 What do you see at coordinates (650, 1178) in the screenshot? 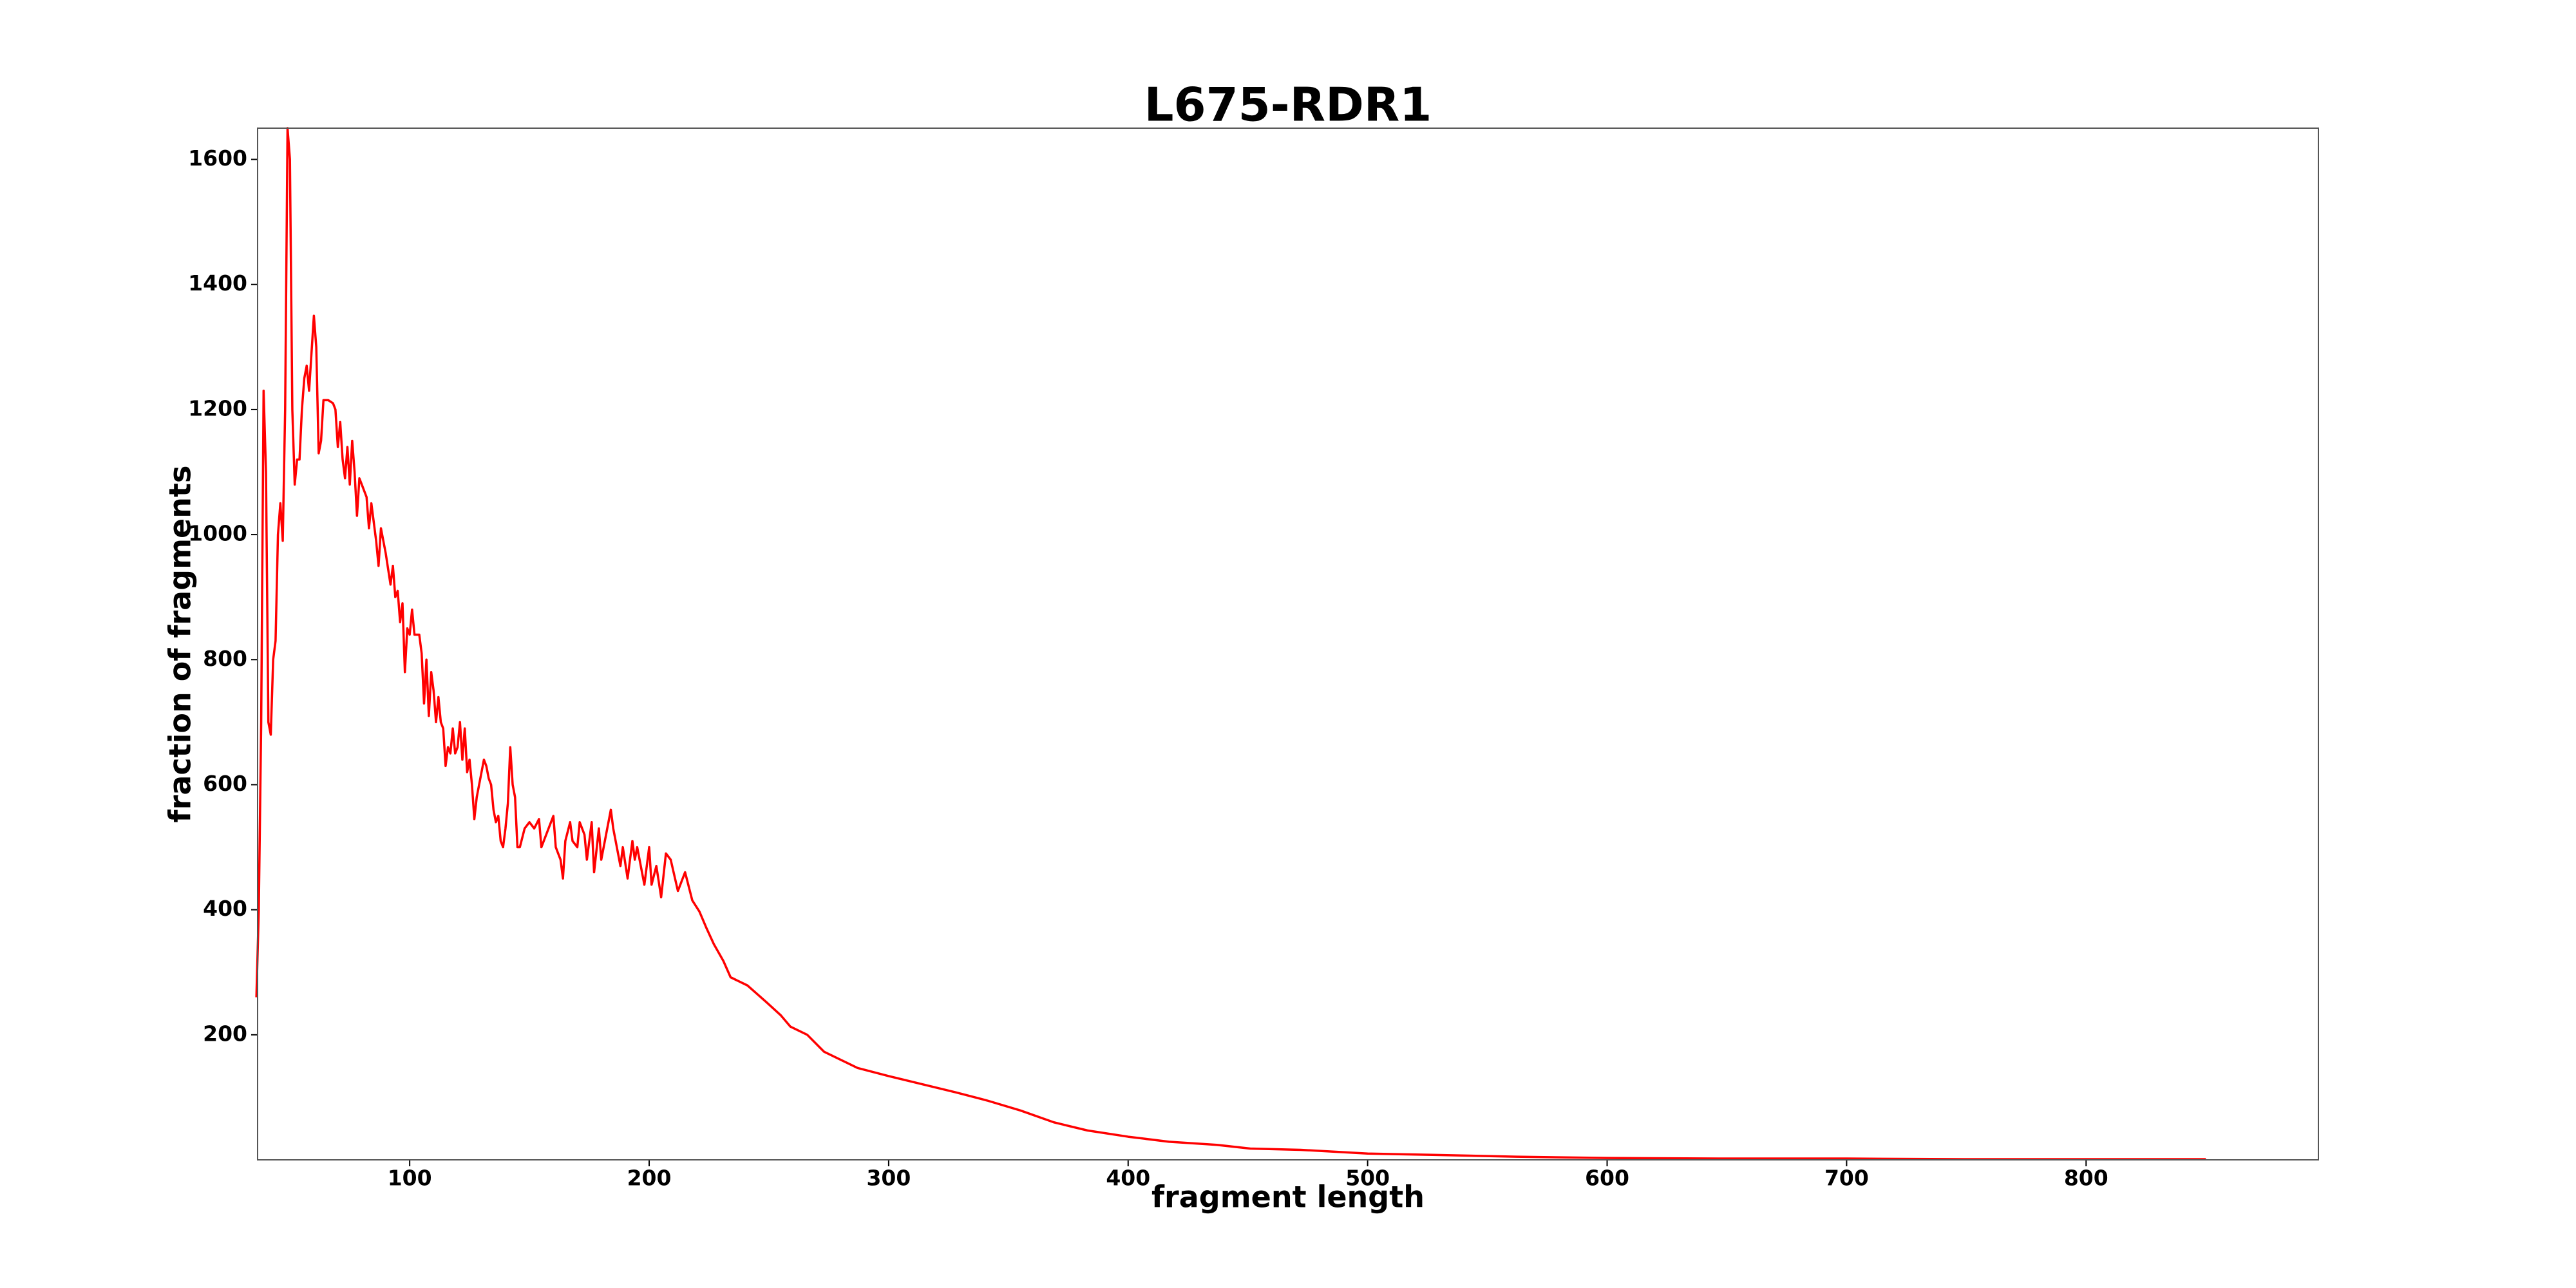
I see `x-tick-label: 200` at bounding box center [650, 1178].